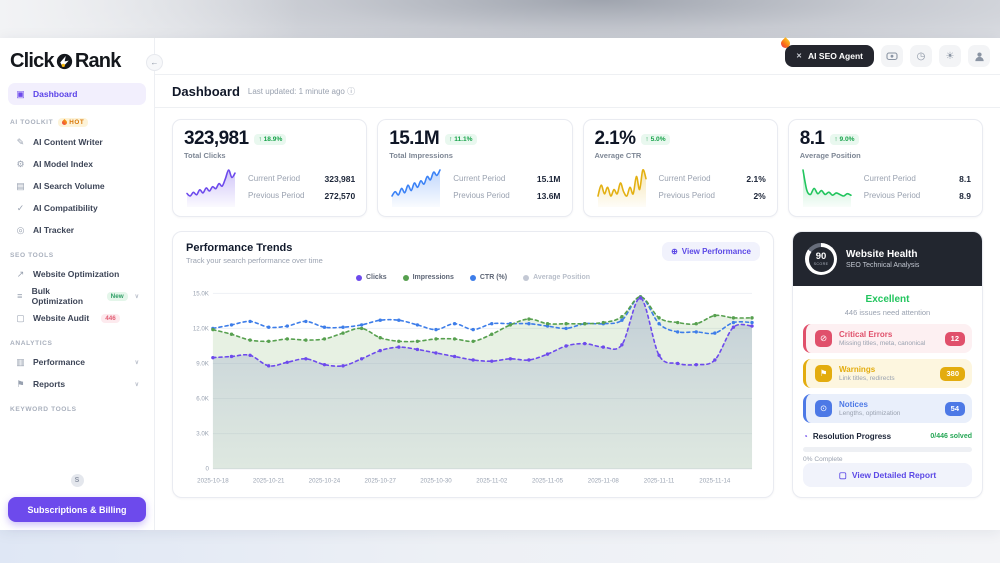  Describe the element at coordinates (556, 277) in the screenshot. I see `legend-average-position: Average Position` at that location.